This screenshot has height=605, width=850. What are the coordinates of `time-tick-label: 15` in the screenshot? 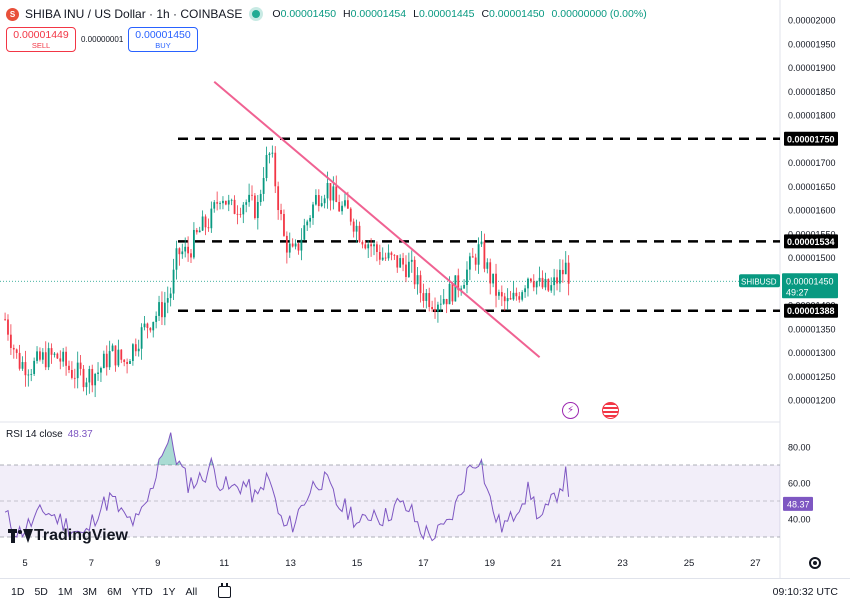 It's located at (357, 563).